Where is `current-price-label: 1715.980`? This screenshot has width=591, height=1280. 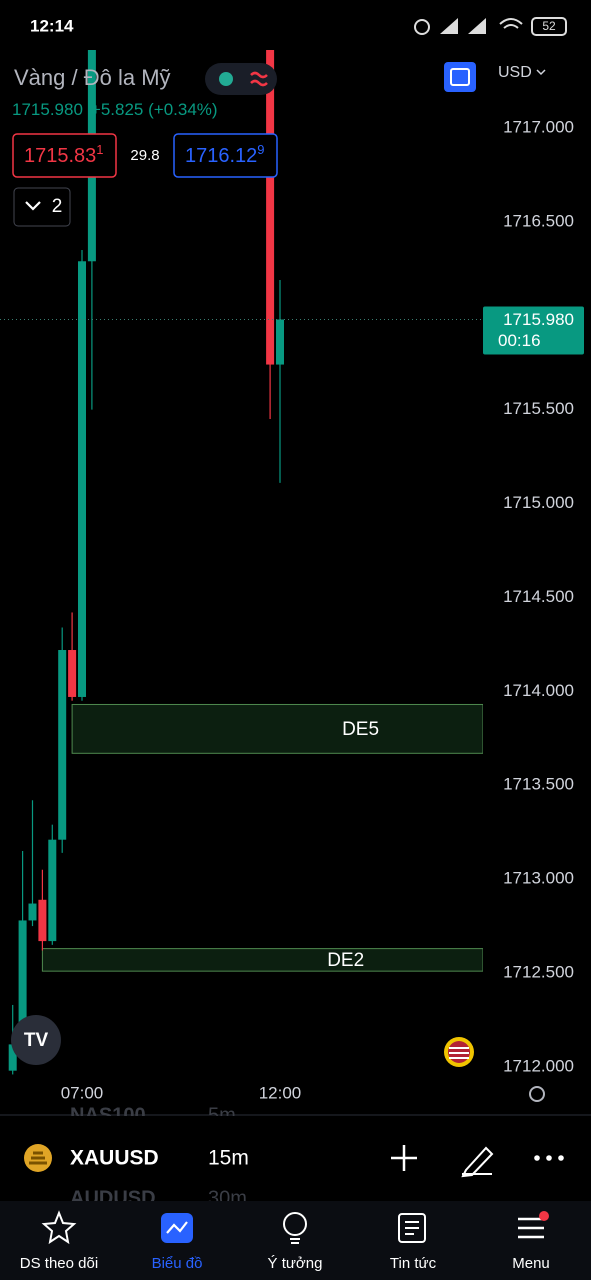 current-price-label: 1715.980 is located at coordinates (538, 319).